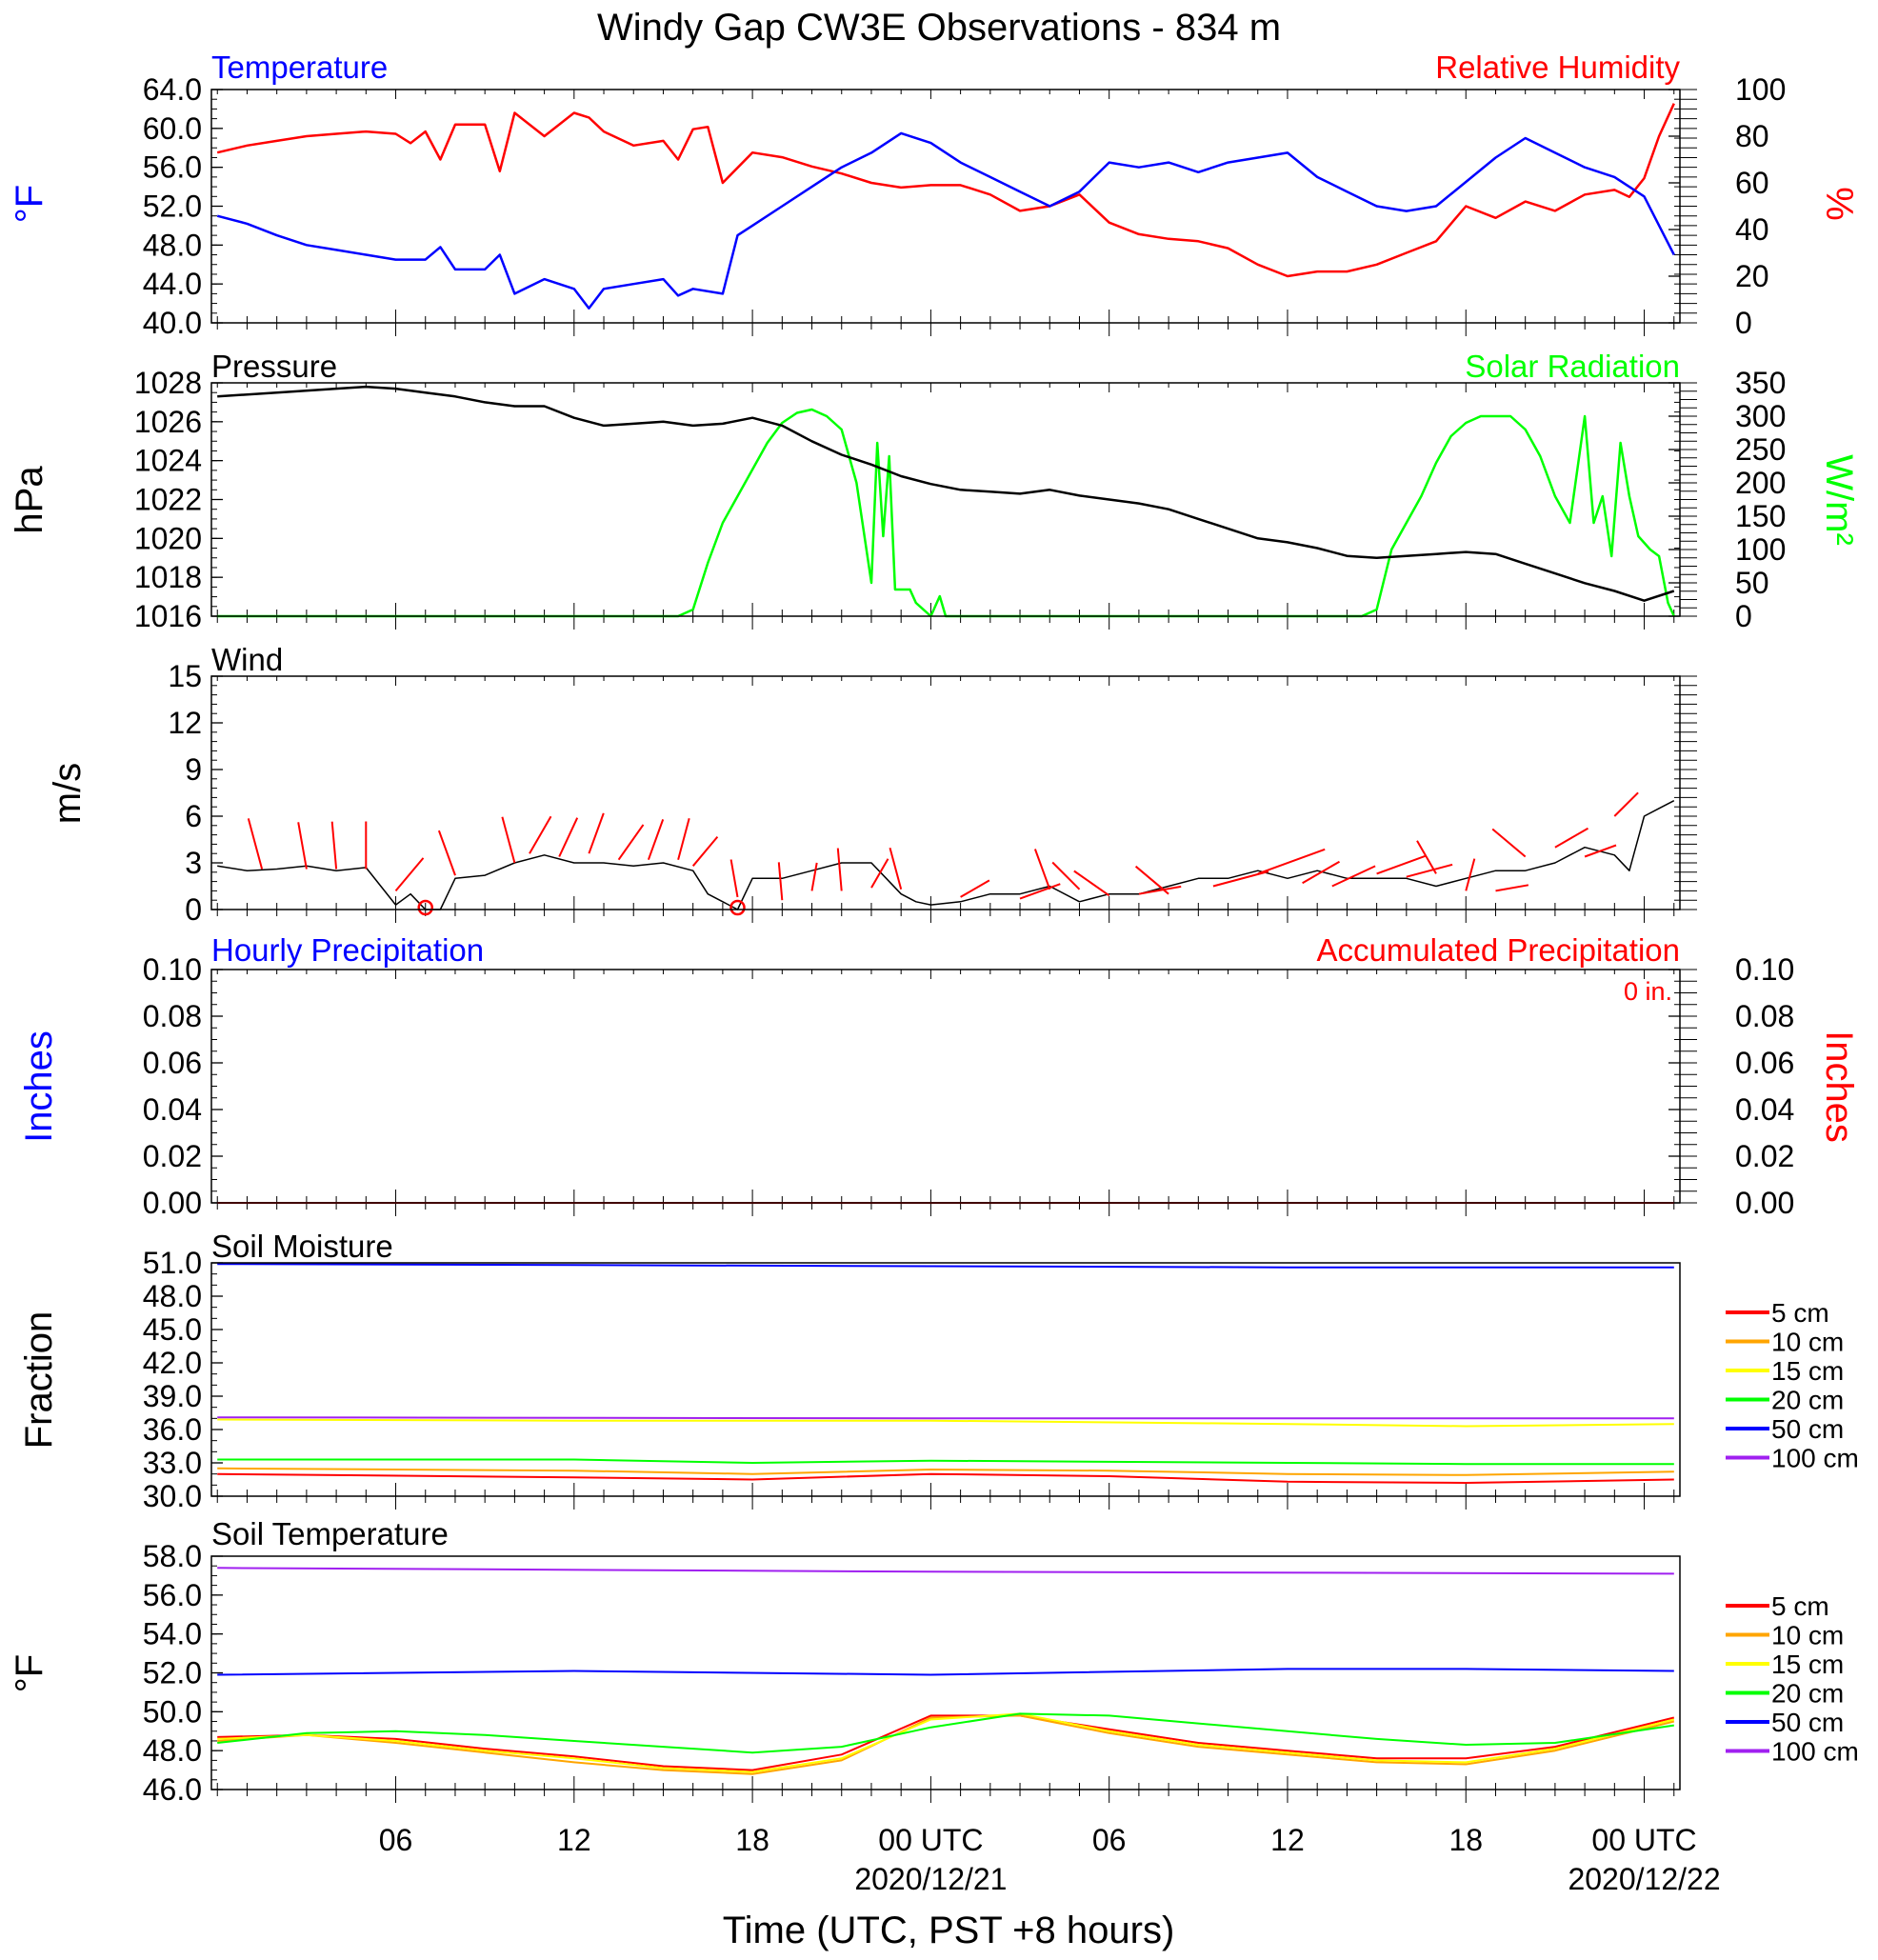  I want to click on soil-moisture-plot-frame, so click(945, 1379).